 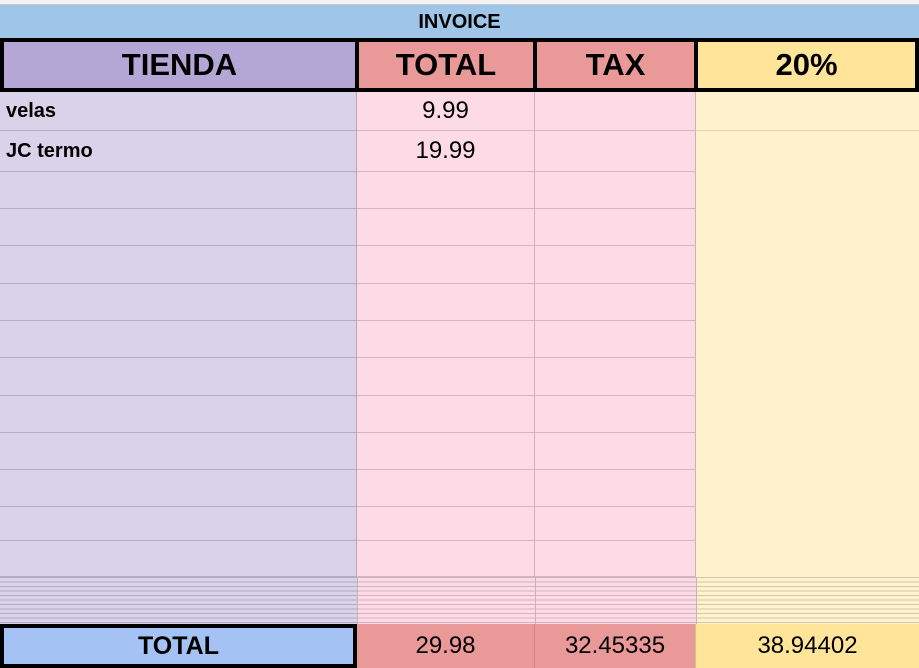 I want to click on rate-cell-first, so click(x=807, y=112).